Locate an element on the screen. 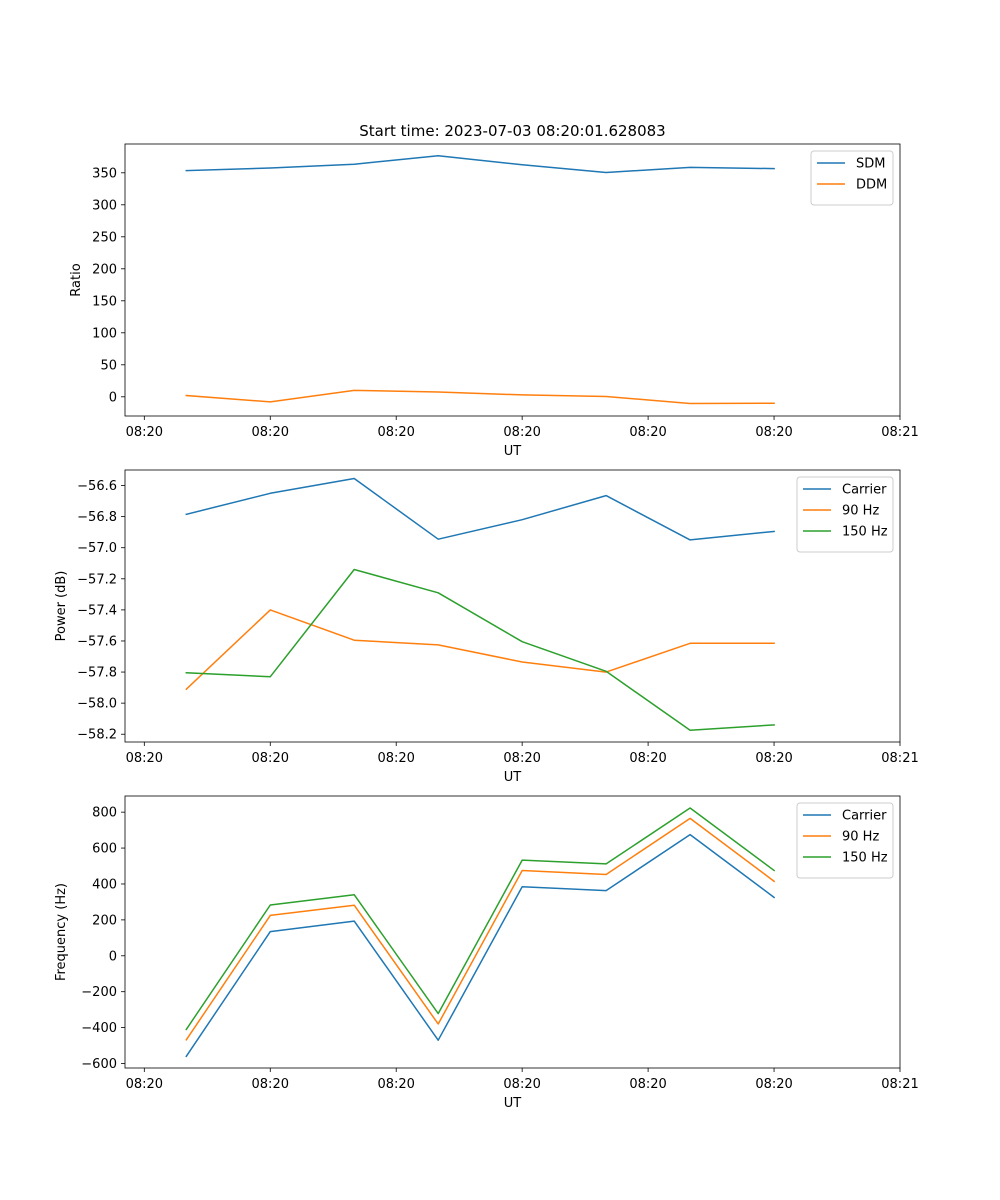  y-tick-label: −57.4 is located at coordinates (97, 610).